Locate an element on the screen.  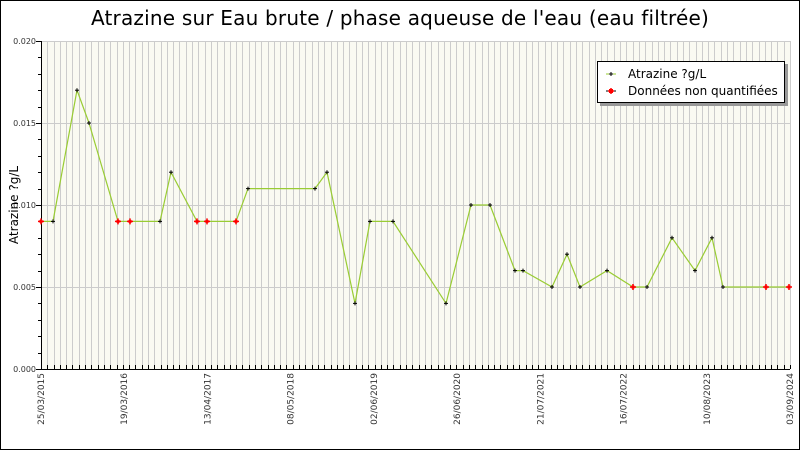
chart-legend: Atrazine ?g/L Données non quantifiées is located at coordinates (691, 82).